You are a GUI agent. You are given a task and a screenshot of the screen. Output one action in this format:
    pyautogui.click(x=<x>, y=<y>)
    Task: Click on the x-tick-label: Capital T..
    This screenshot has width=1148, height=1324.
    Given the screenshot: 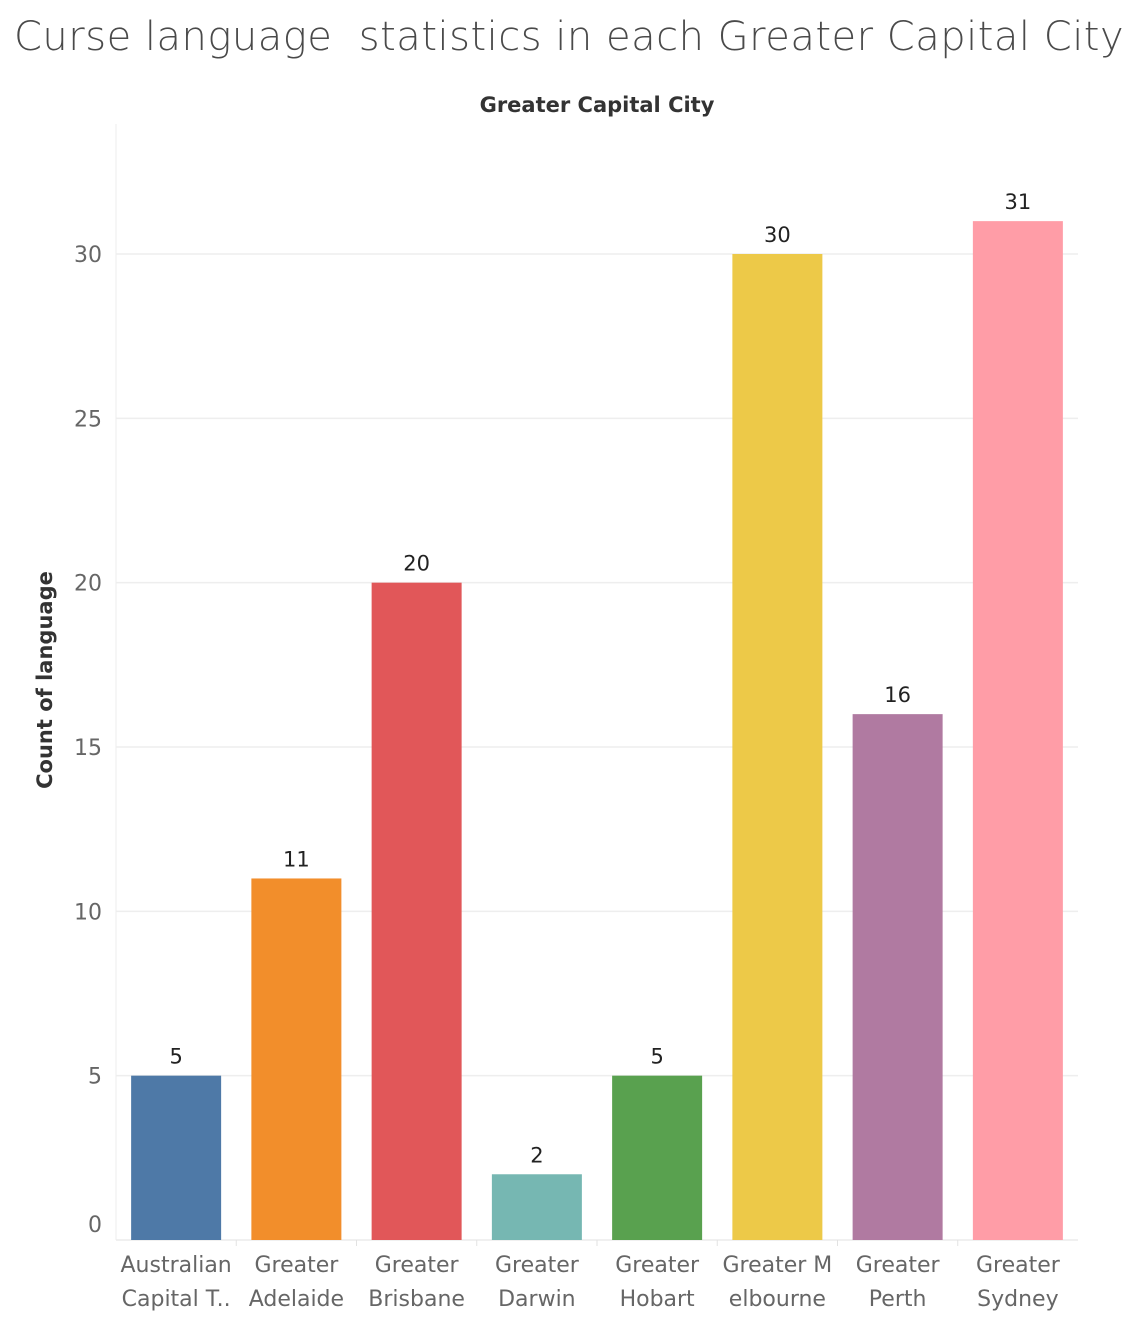 What is the action you would take?
    pyautogui.click(x=176, y=1299)
    